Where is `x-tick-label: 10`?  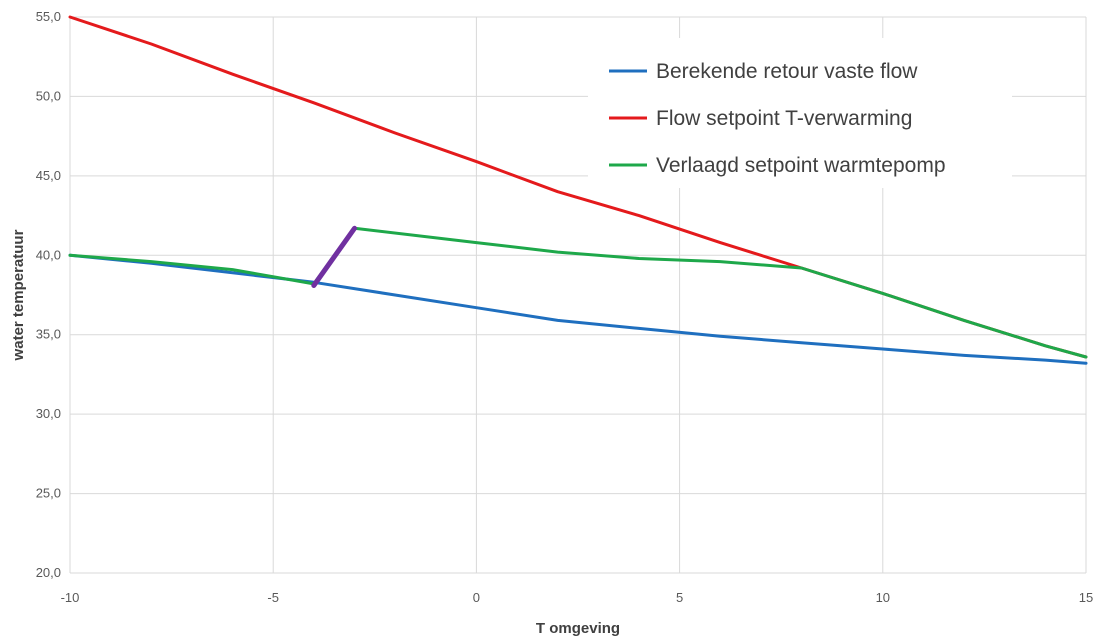
x-tick-label: 10 is located at coordinates (883, 597).